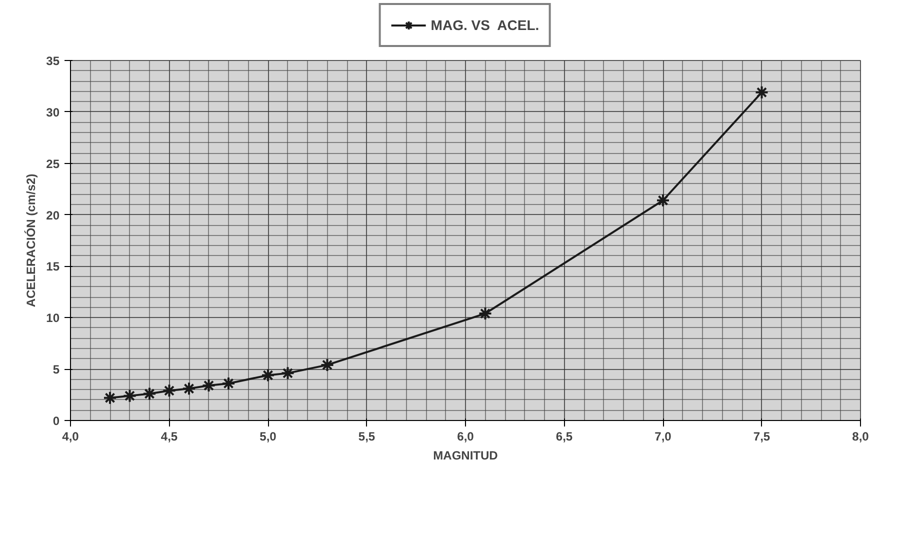 The width and height of the screenshot is (923, 551). I want to click on x-tick-label: 8,0, so click(861, 437).